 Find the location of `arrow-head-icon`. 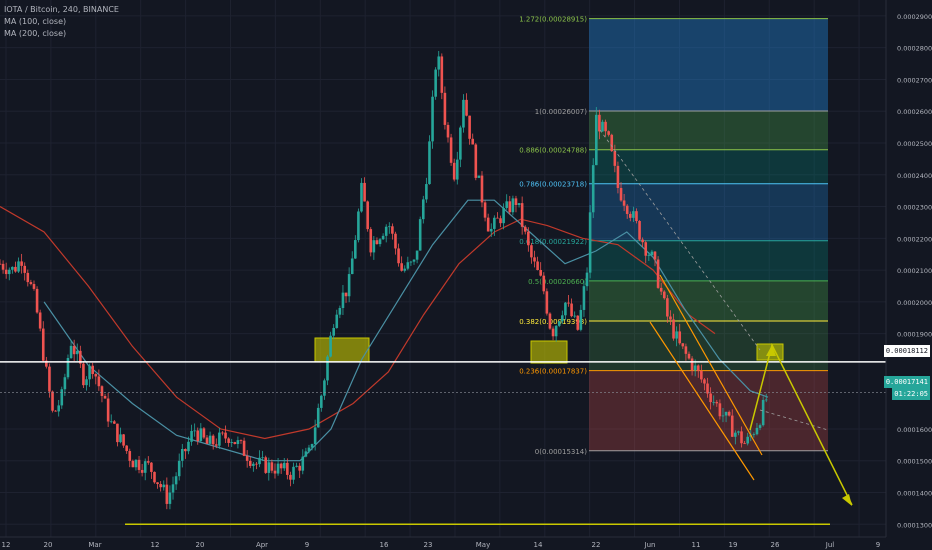

arrow-head-icon is located at coordinates (771, 350).